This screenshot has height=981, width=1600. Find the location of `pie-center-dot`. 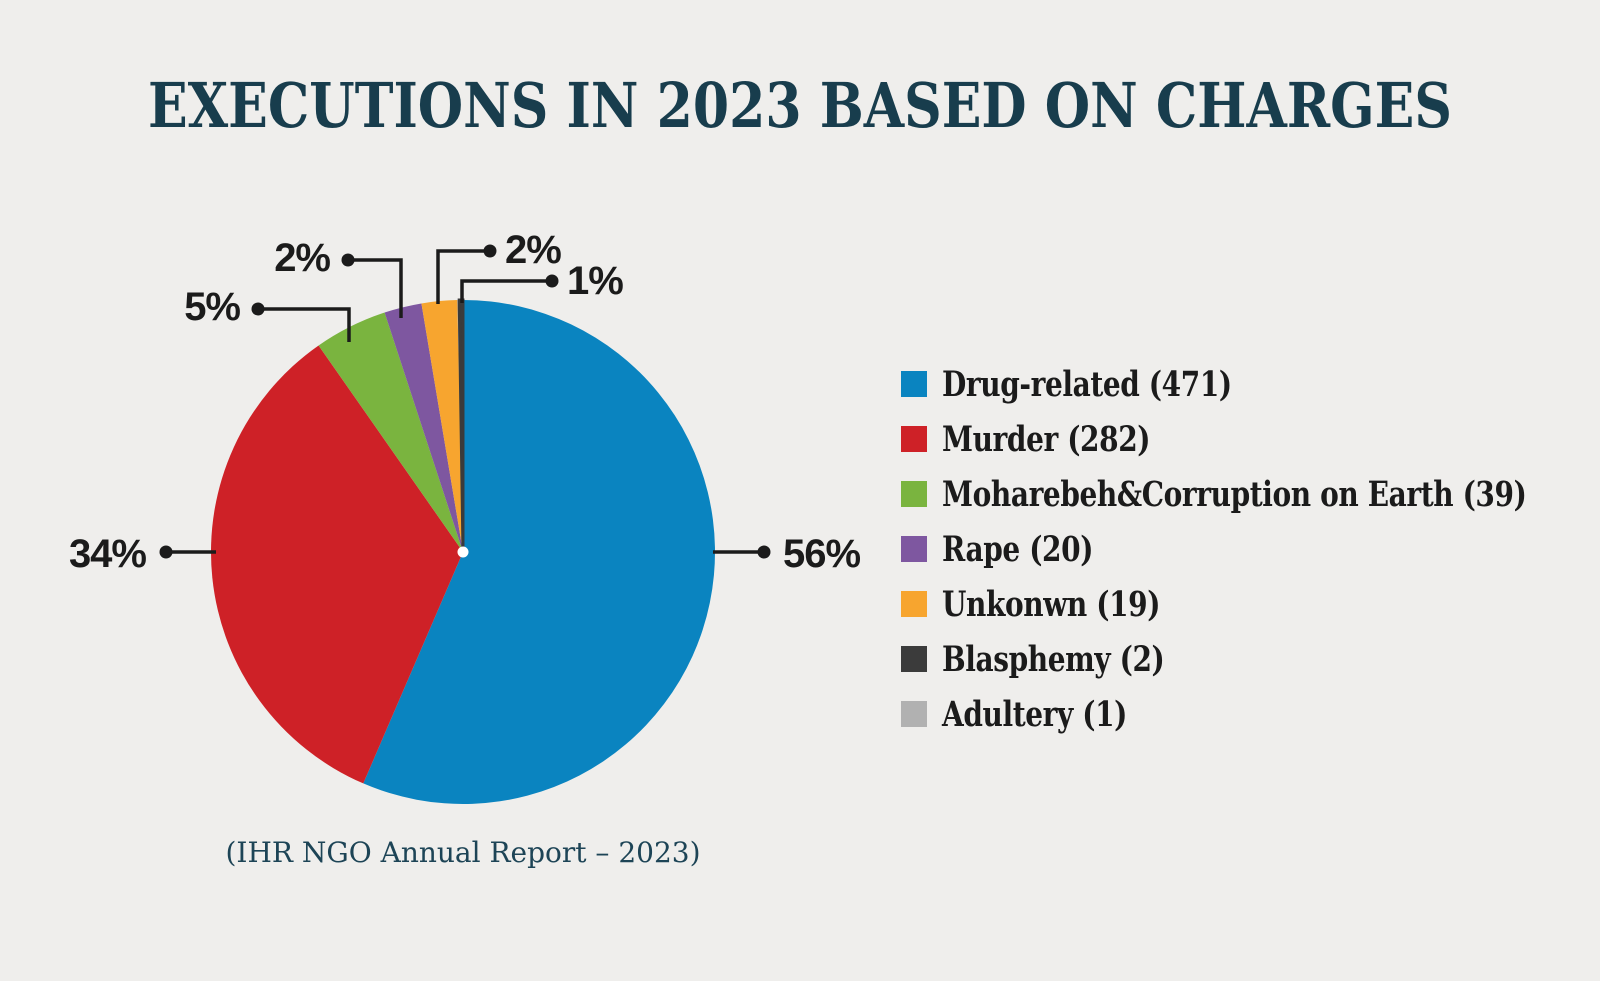

pie-center-dot is located at coordinates (463, 552).